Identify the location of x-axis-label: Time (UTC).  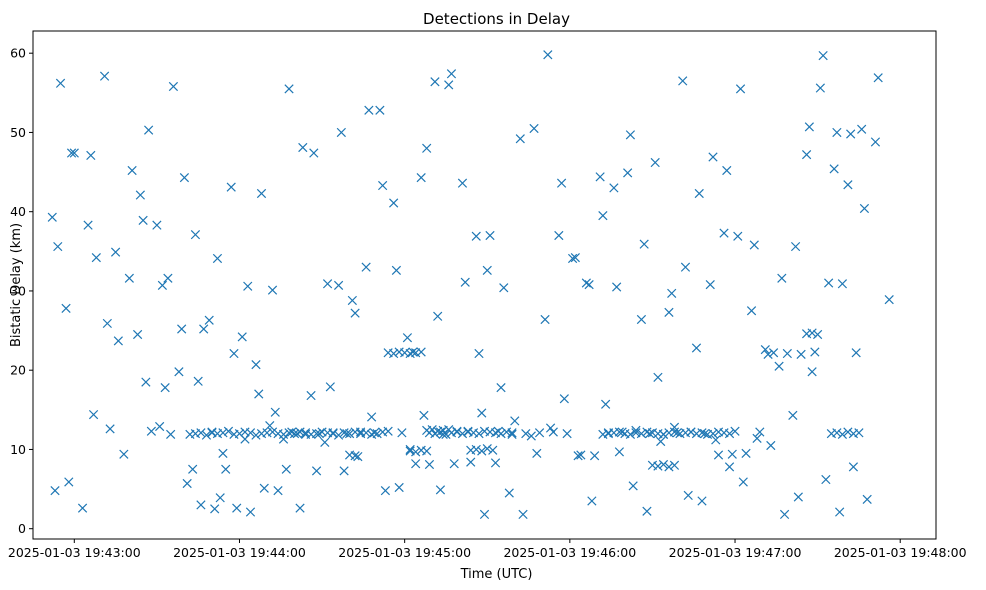
(496, 574).